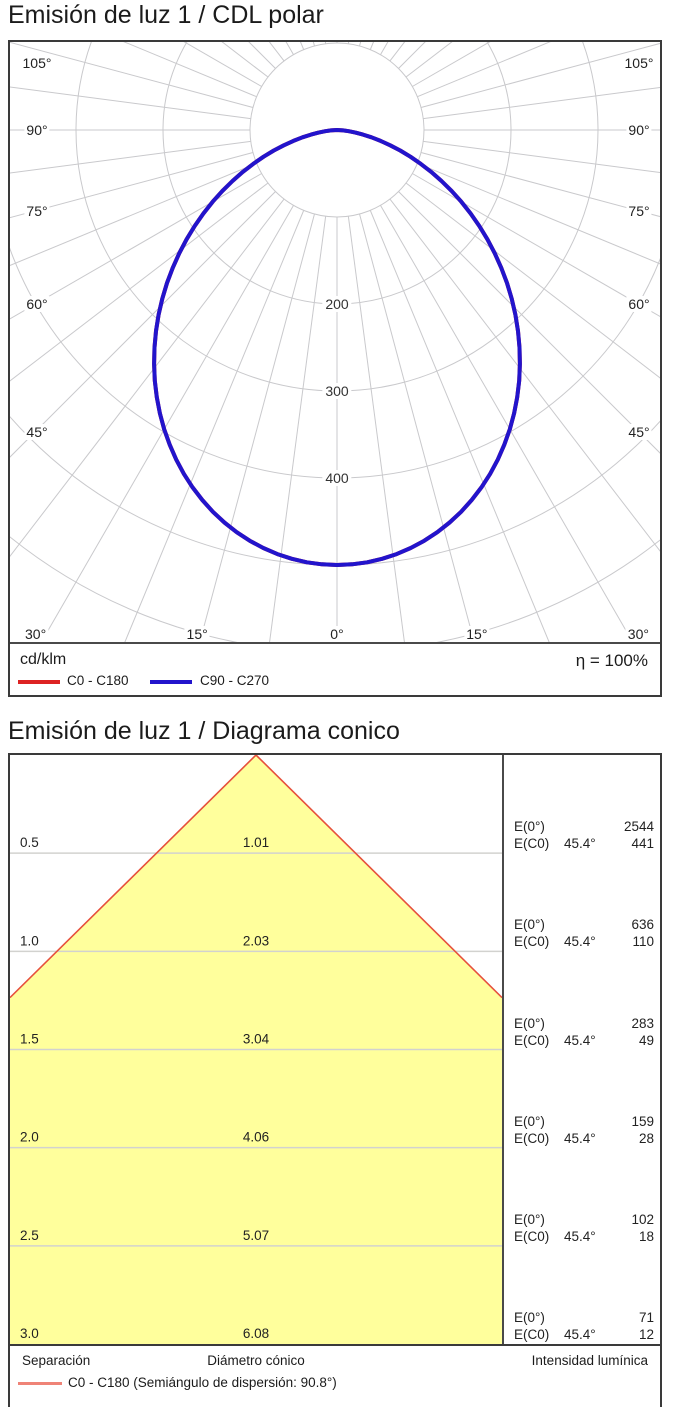 This screenshot has height=1422, width=678. I want to click on separation-label: 3.0, so click(29, 1333).